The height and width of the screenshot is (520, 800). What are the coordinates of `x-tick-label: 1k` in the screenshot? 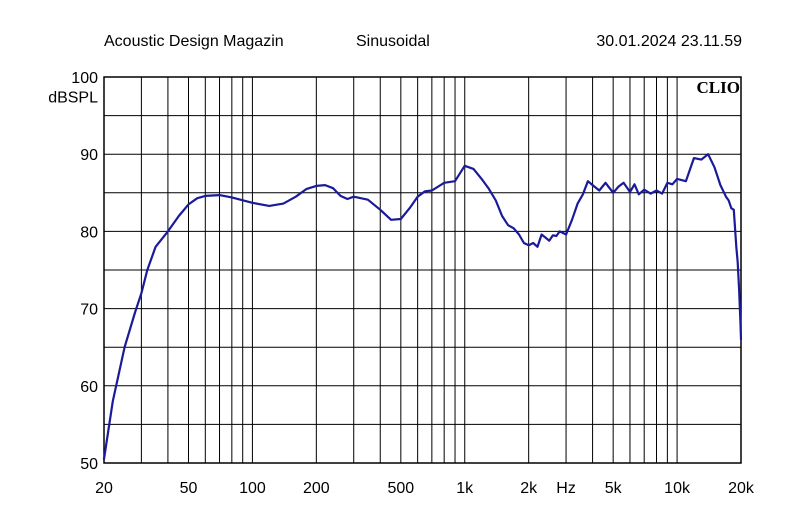 It's located at (465, 488).